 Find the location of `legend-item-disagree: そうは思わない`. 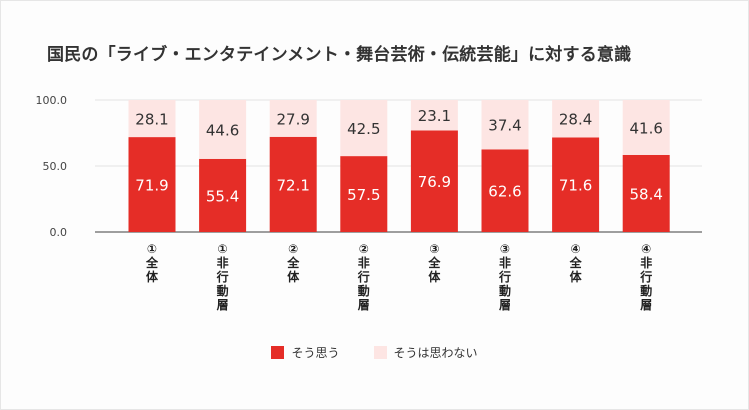

legend-item-disagree: そうは思わない is located at coordinates (425, 352).